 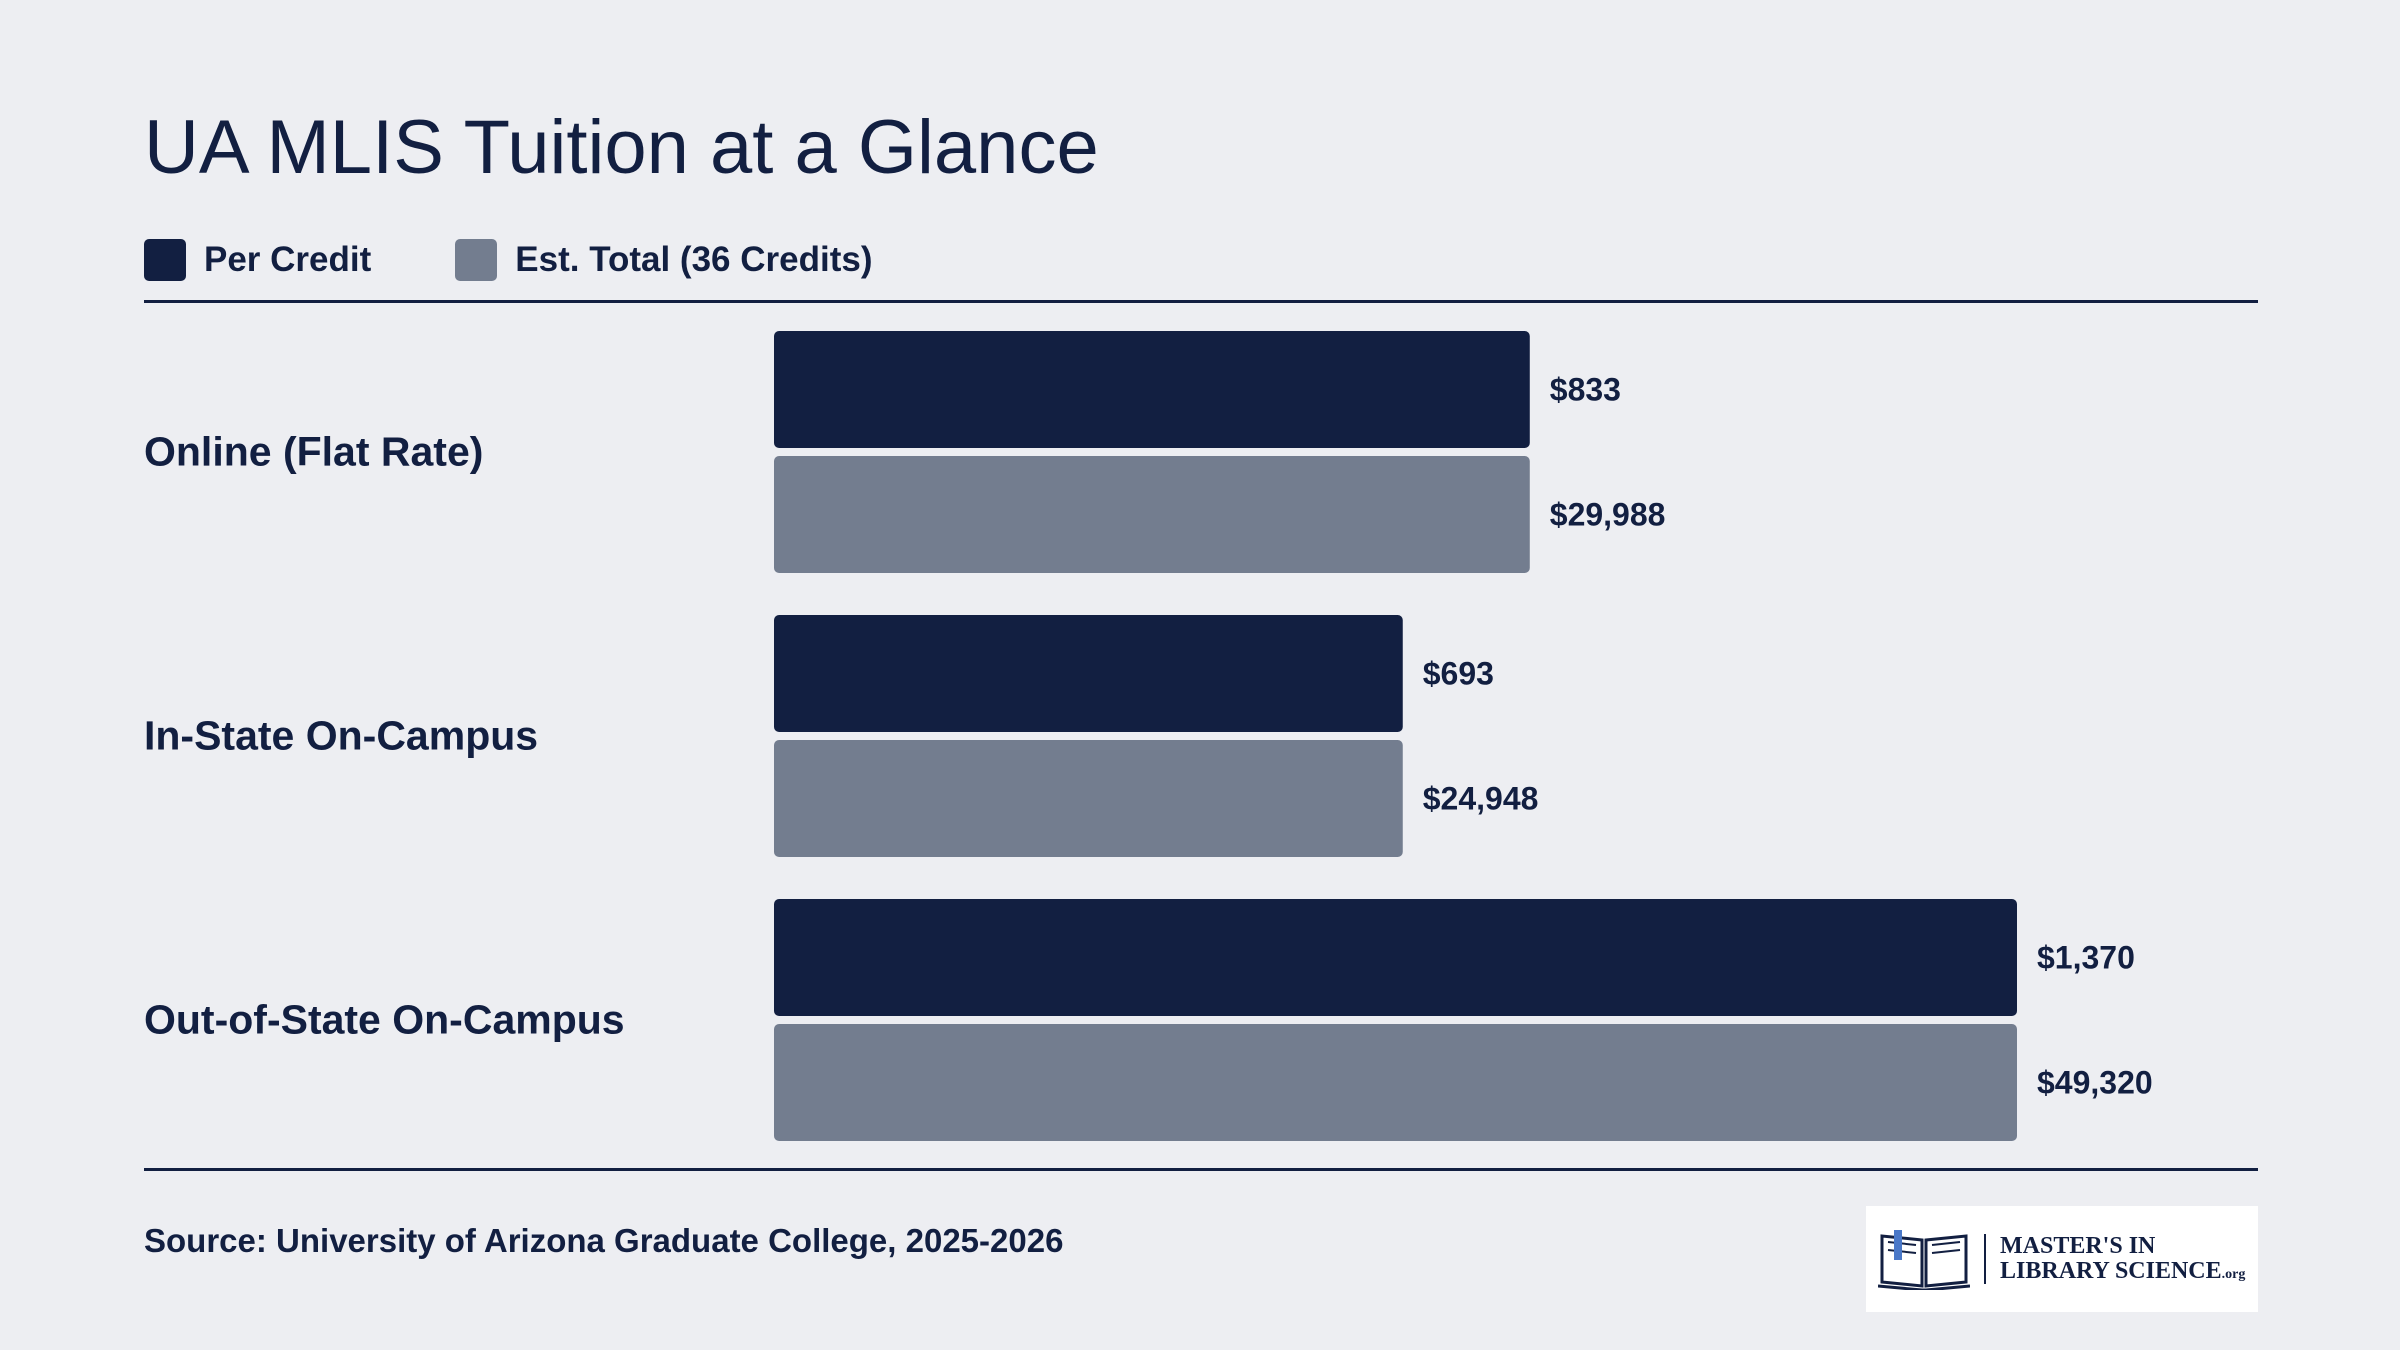 What do you see at coordinates (694, 259) in the screenshot?
I see `legend-label-total: Est. Total (36 Credits)` at bounding box center [694, 259].